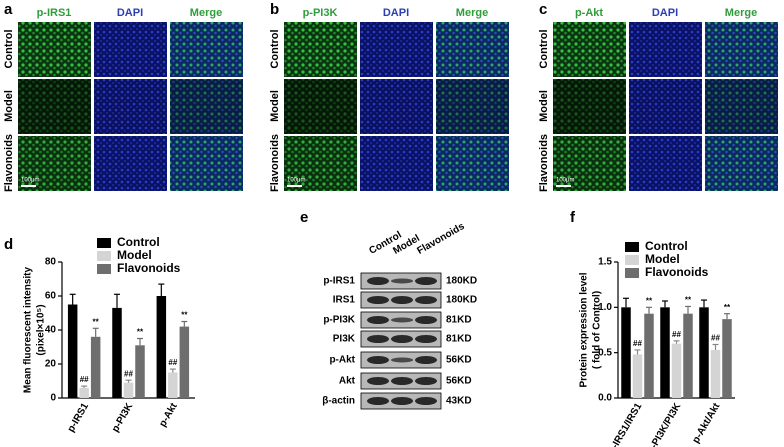 The width and height of the screenshot is (784, 447). I want to click on channel-label: p-PI3K, so click(320, 13).